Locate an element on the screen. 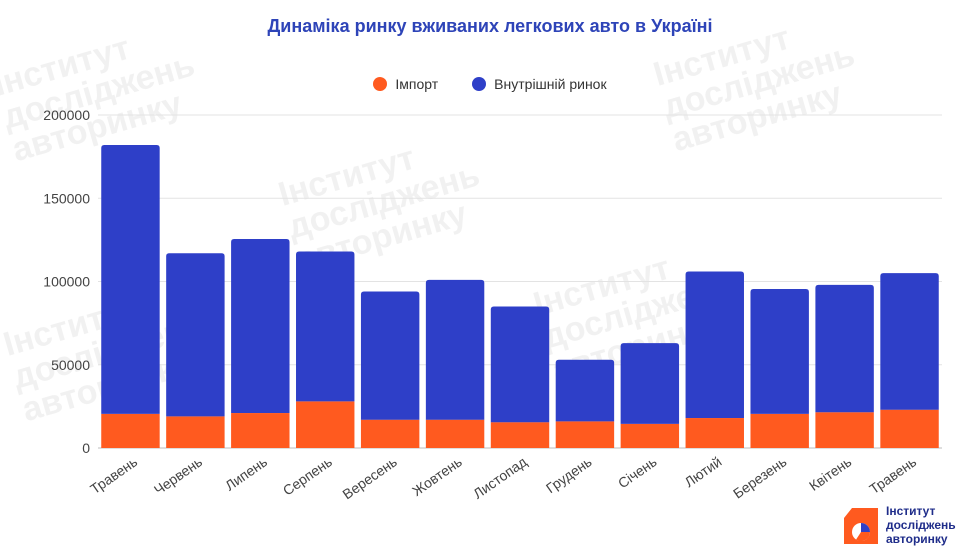  x-tick-label: Лютий is located at coordinates (702, 471).